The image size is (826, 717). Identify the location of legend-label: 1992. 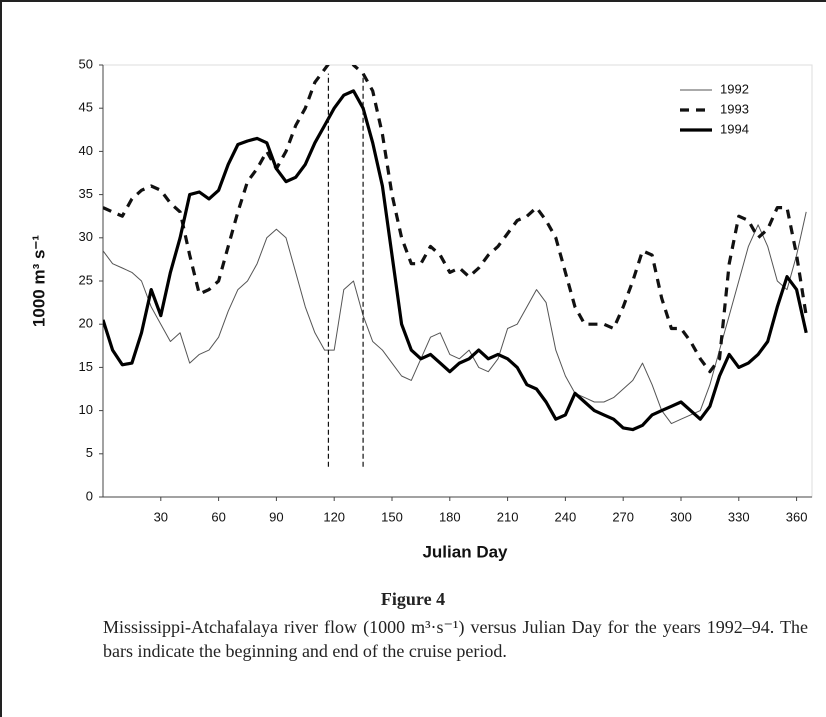
(734, 88).